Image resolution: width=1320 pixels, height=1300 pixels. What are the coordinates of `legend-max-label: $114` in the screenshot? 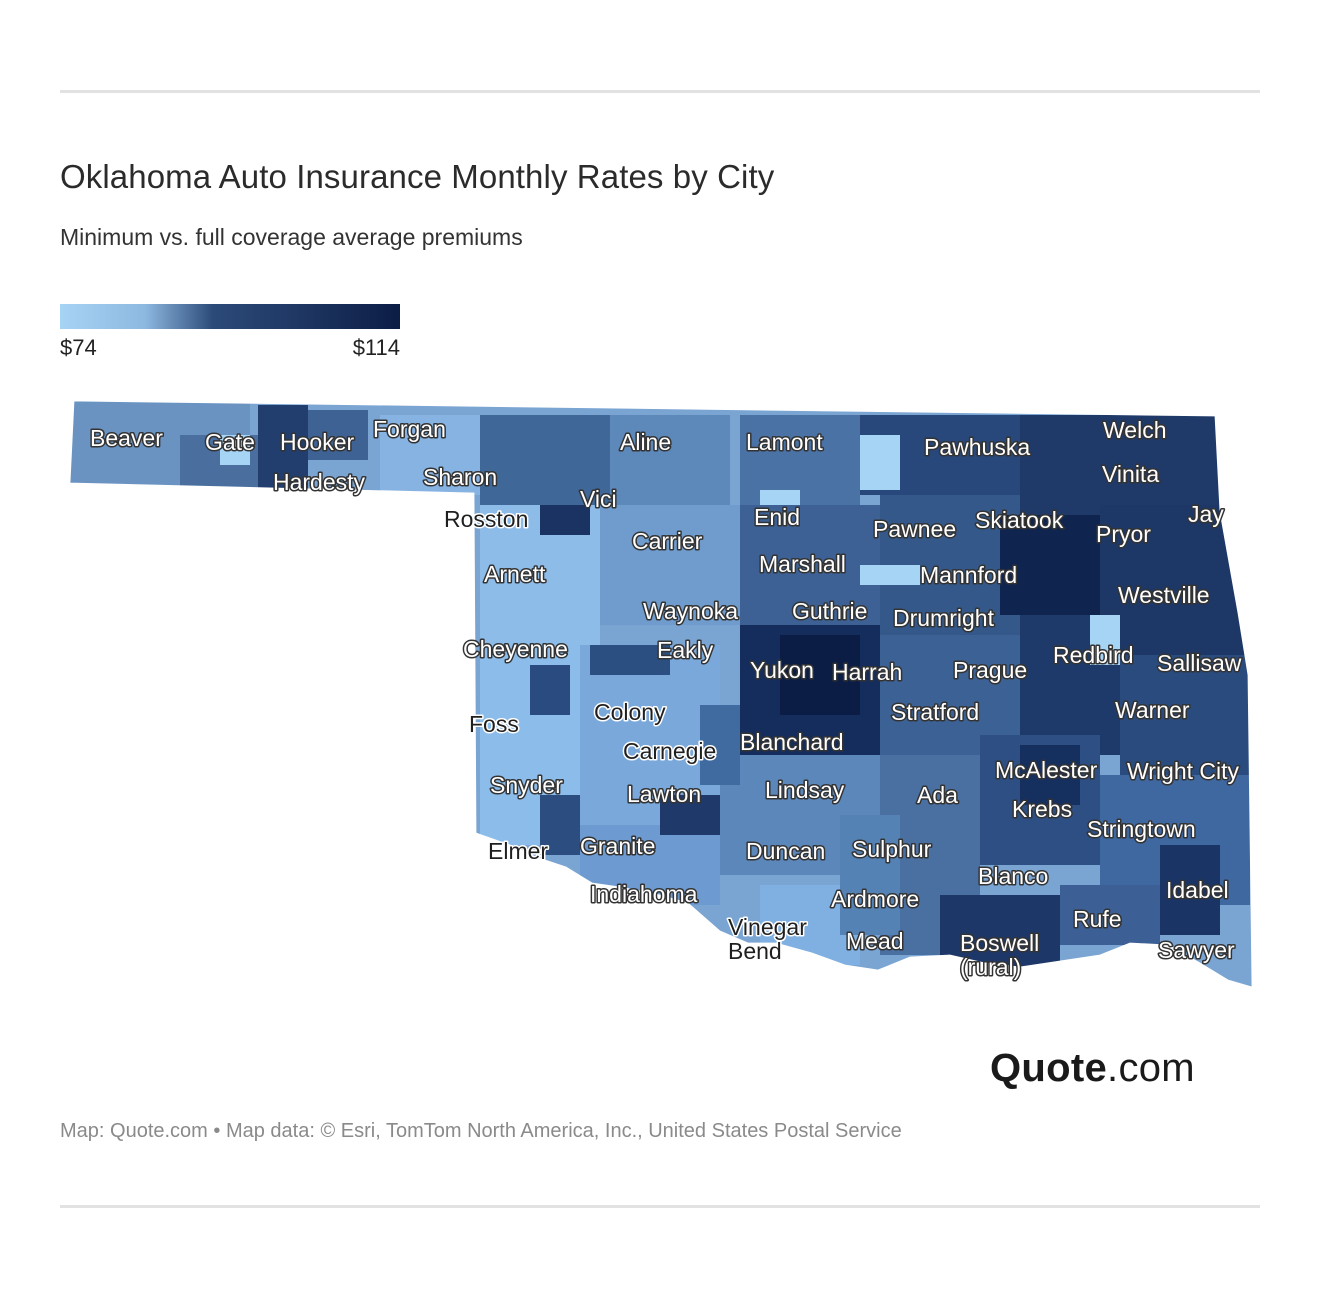 It's located at (376, 347).